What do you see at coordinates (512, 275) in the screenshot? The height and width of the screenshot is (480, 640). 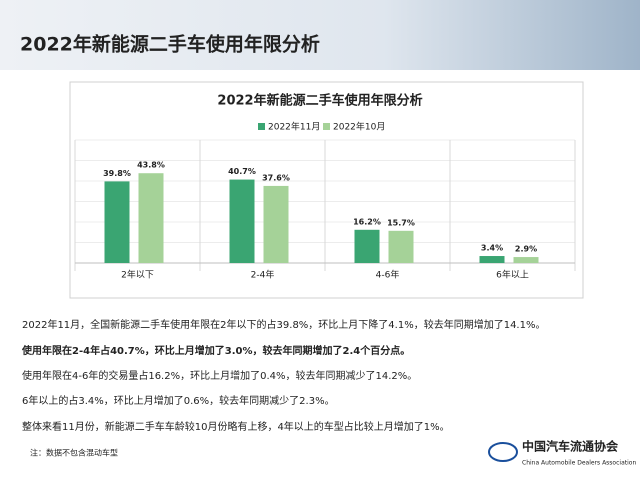 I see `x-tick-label: 6年以上` at bounding box center [512, 275].